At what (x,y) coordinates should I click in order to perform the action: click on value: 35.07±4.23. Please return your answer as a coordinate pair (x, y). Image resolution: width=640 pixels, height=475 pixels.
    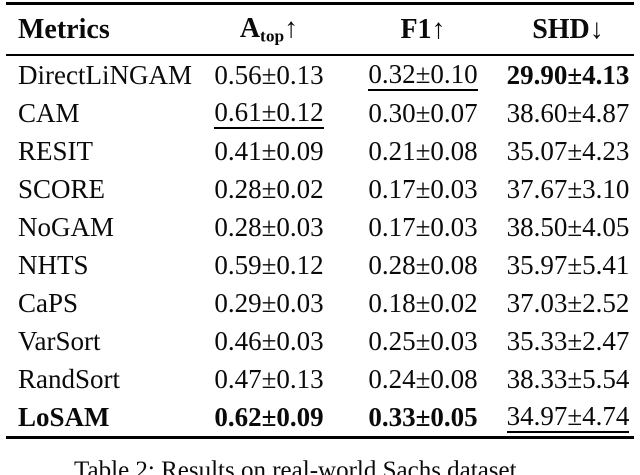
    Looking at the image, I should click on (568, 150).